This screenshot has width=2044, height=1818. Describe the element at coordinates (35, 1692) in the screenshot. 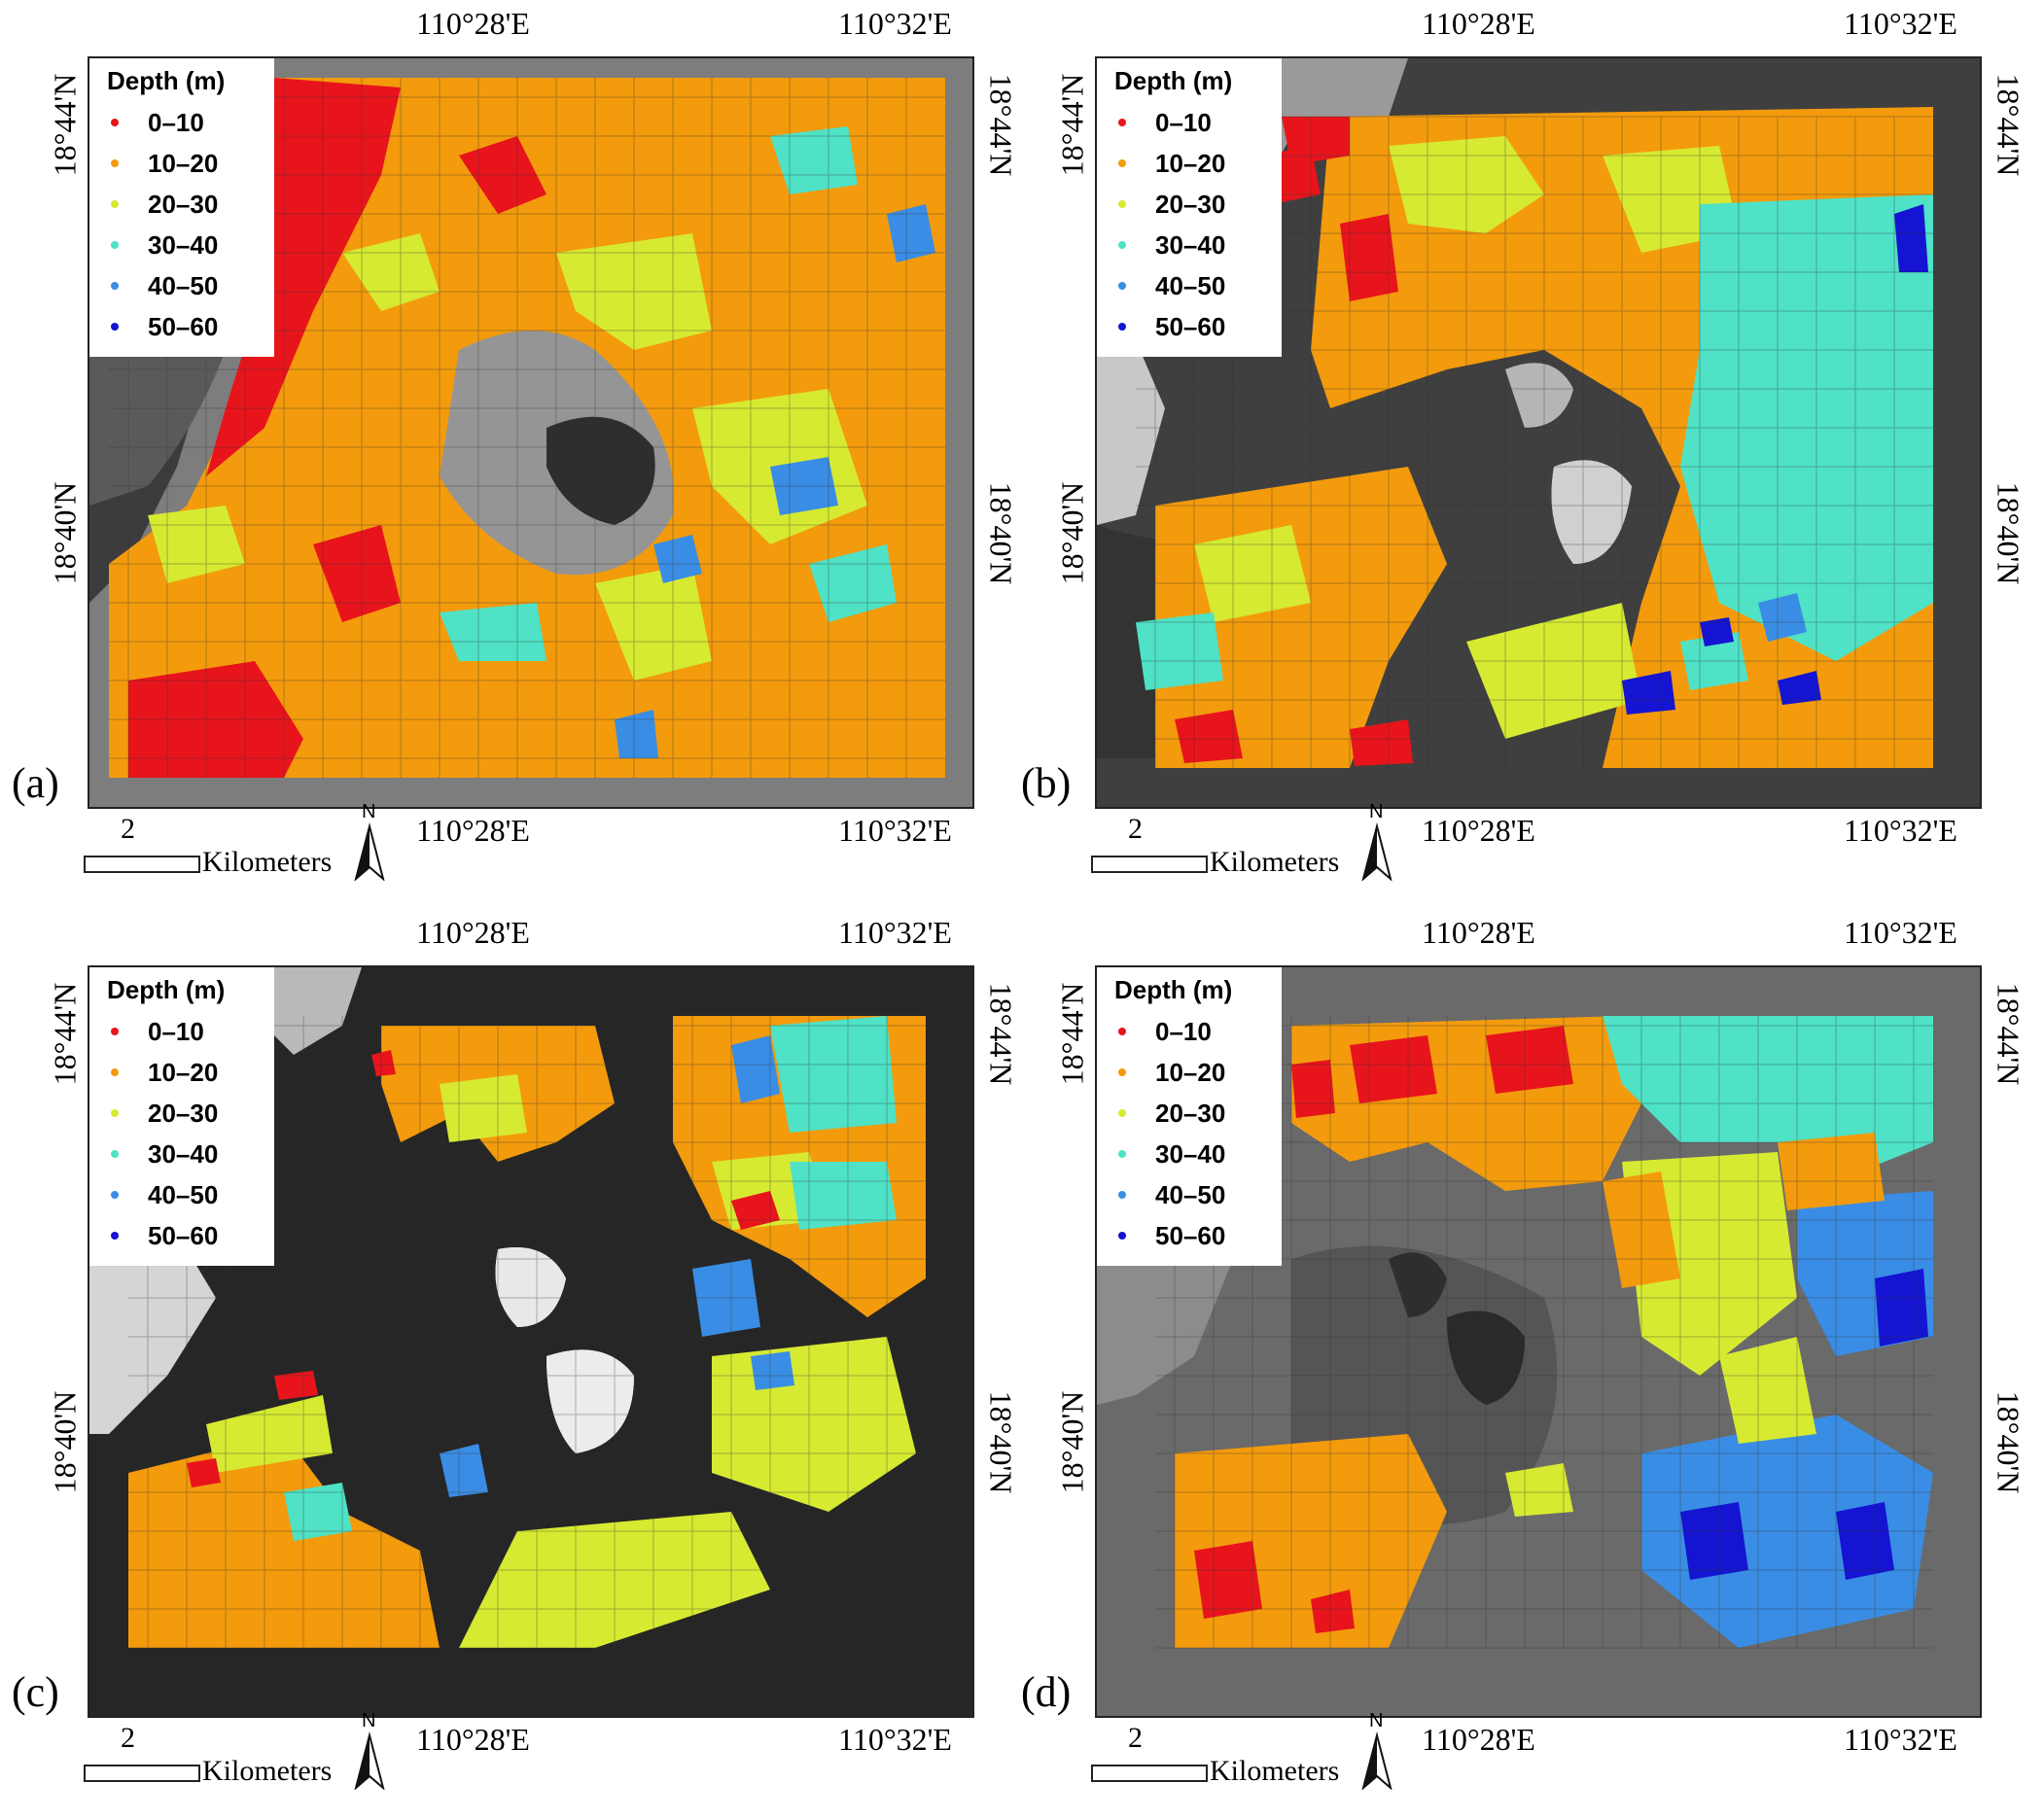

I see `panel-label: (c)` at that location.